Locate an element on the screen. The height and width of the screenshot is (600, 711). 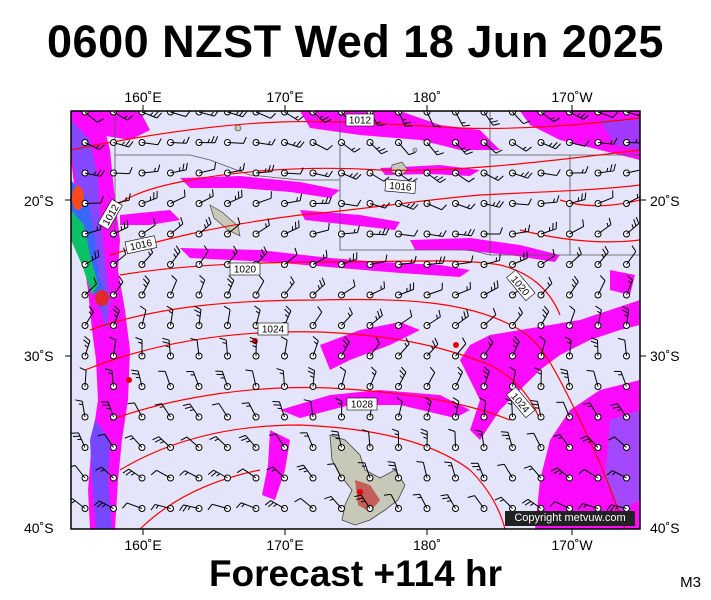
forecast-lead-time: Forecast +114 hr is located at coordinates (355, 573).